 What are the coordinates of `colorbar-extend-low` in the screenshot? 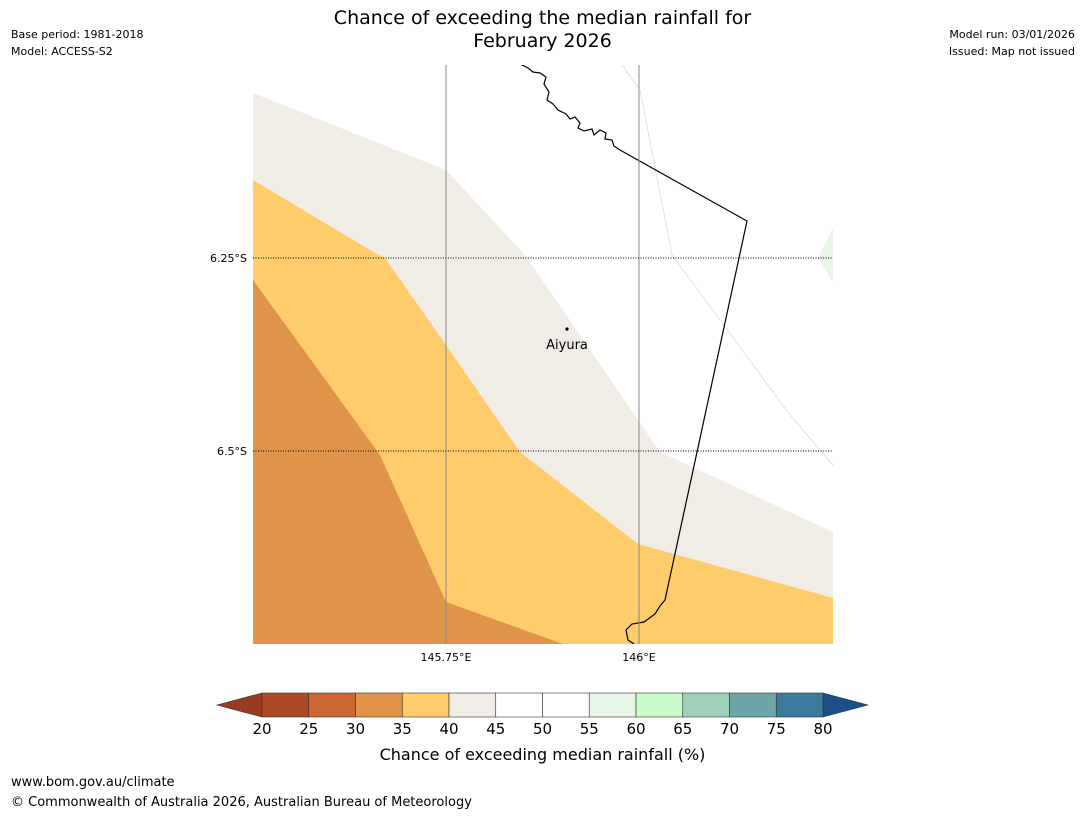 It's located at (239, 705).